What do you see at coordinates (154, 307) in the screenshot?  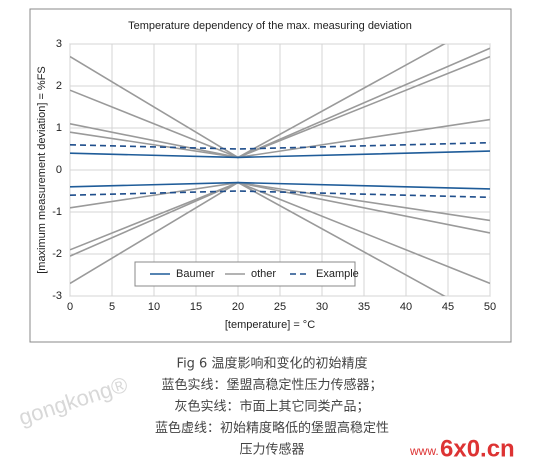 I see `x-tick-label: 10` at bounding box center [154, 307].